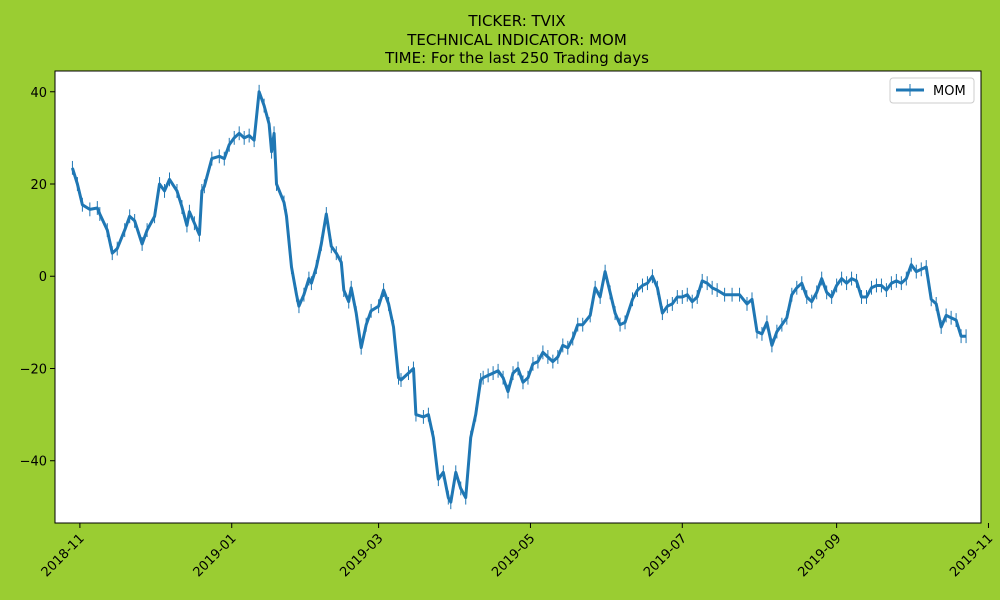 Image resolution: width=1000 pixels, height=600 pixels. What do you see at coordinates (971, 555) in the screenshot?
I see `x-tick-label: 2019-11` at bounding box center [971, 555].